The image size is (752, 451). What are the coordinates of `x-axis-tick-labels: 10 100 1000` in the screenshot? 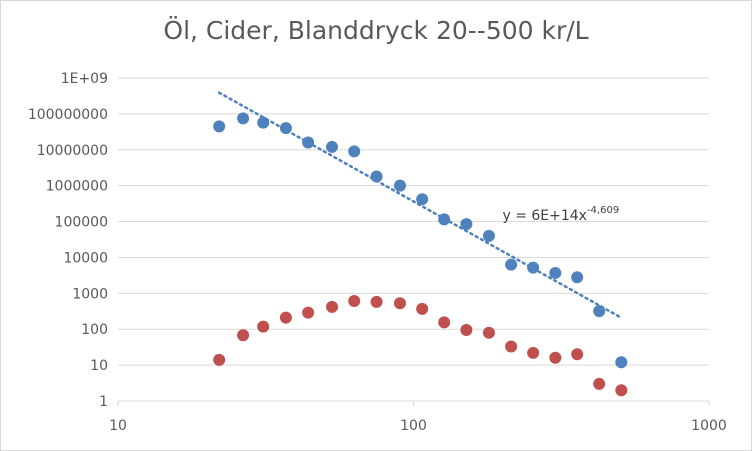 It's located at (418, 417).